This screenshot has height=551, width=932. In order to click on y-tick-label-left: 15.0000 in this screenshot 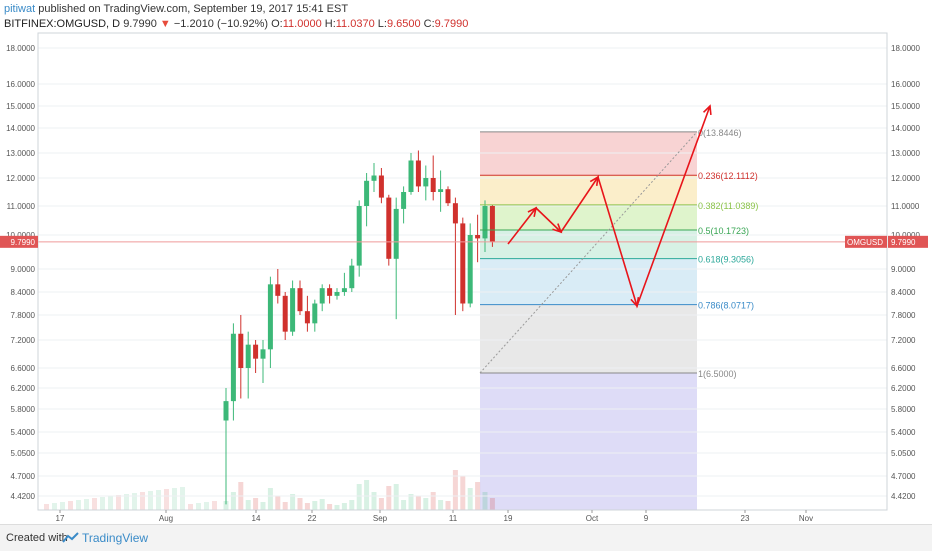, I will do `click(20, 106)`.